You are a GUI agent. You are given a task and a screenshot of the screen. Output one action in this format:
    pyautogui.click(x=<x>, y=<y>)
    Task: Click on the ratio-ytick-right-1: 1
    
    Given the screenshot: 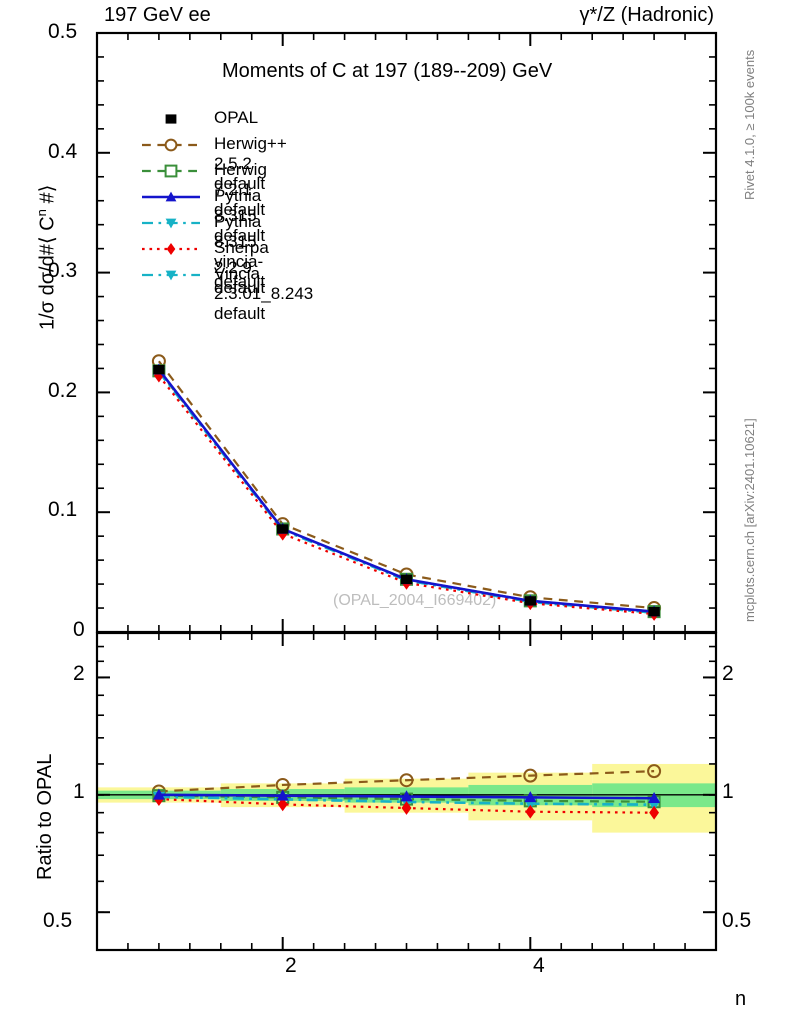 What is the action you would take?
    pyautogui.click(x=728, y=791)
    